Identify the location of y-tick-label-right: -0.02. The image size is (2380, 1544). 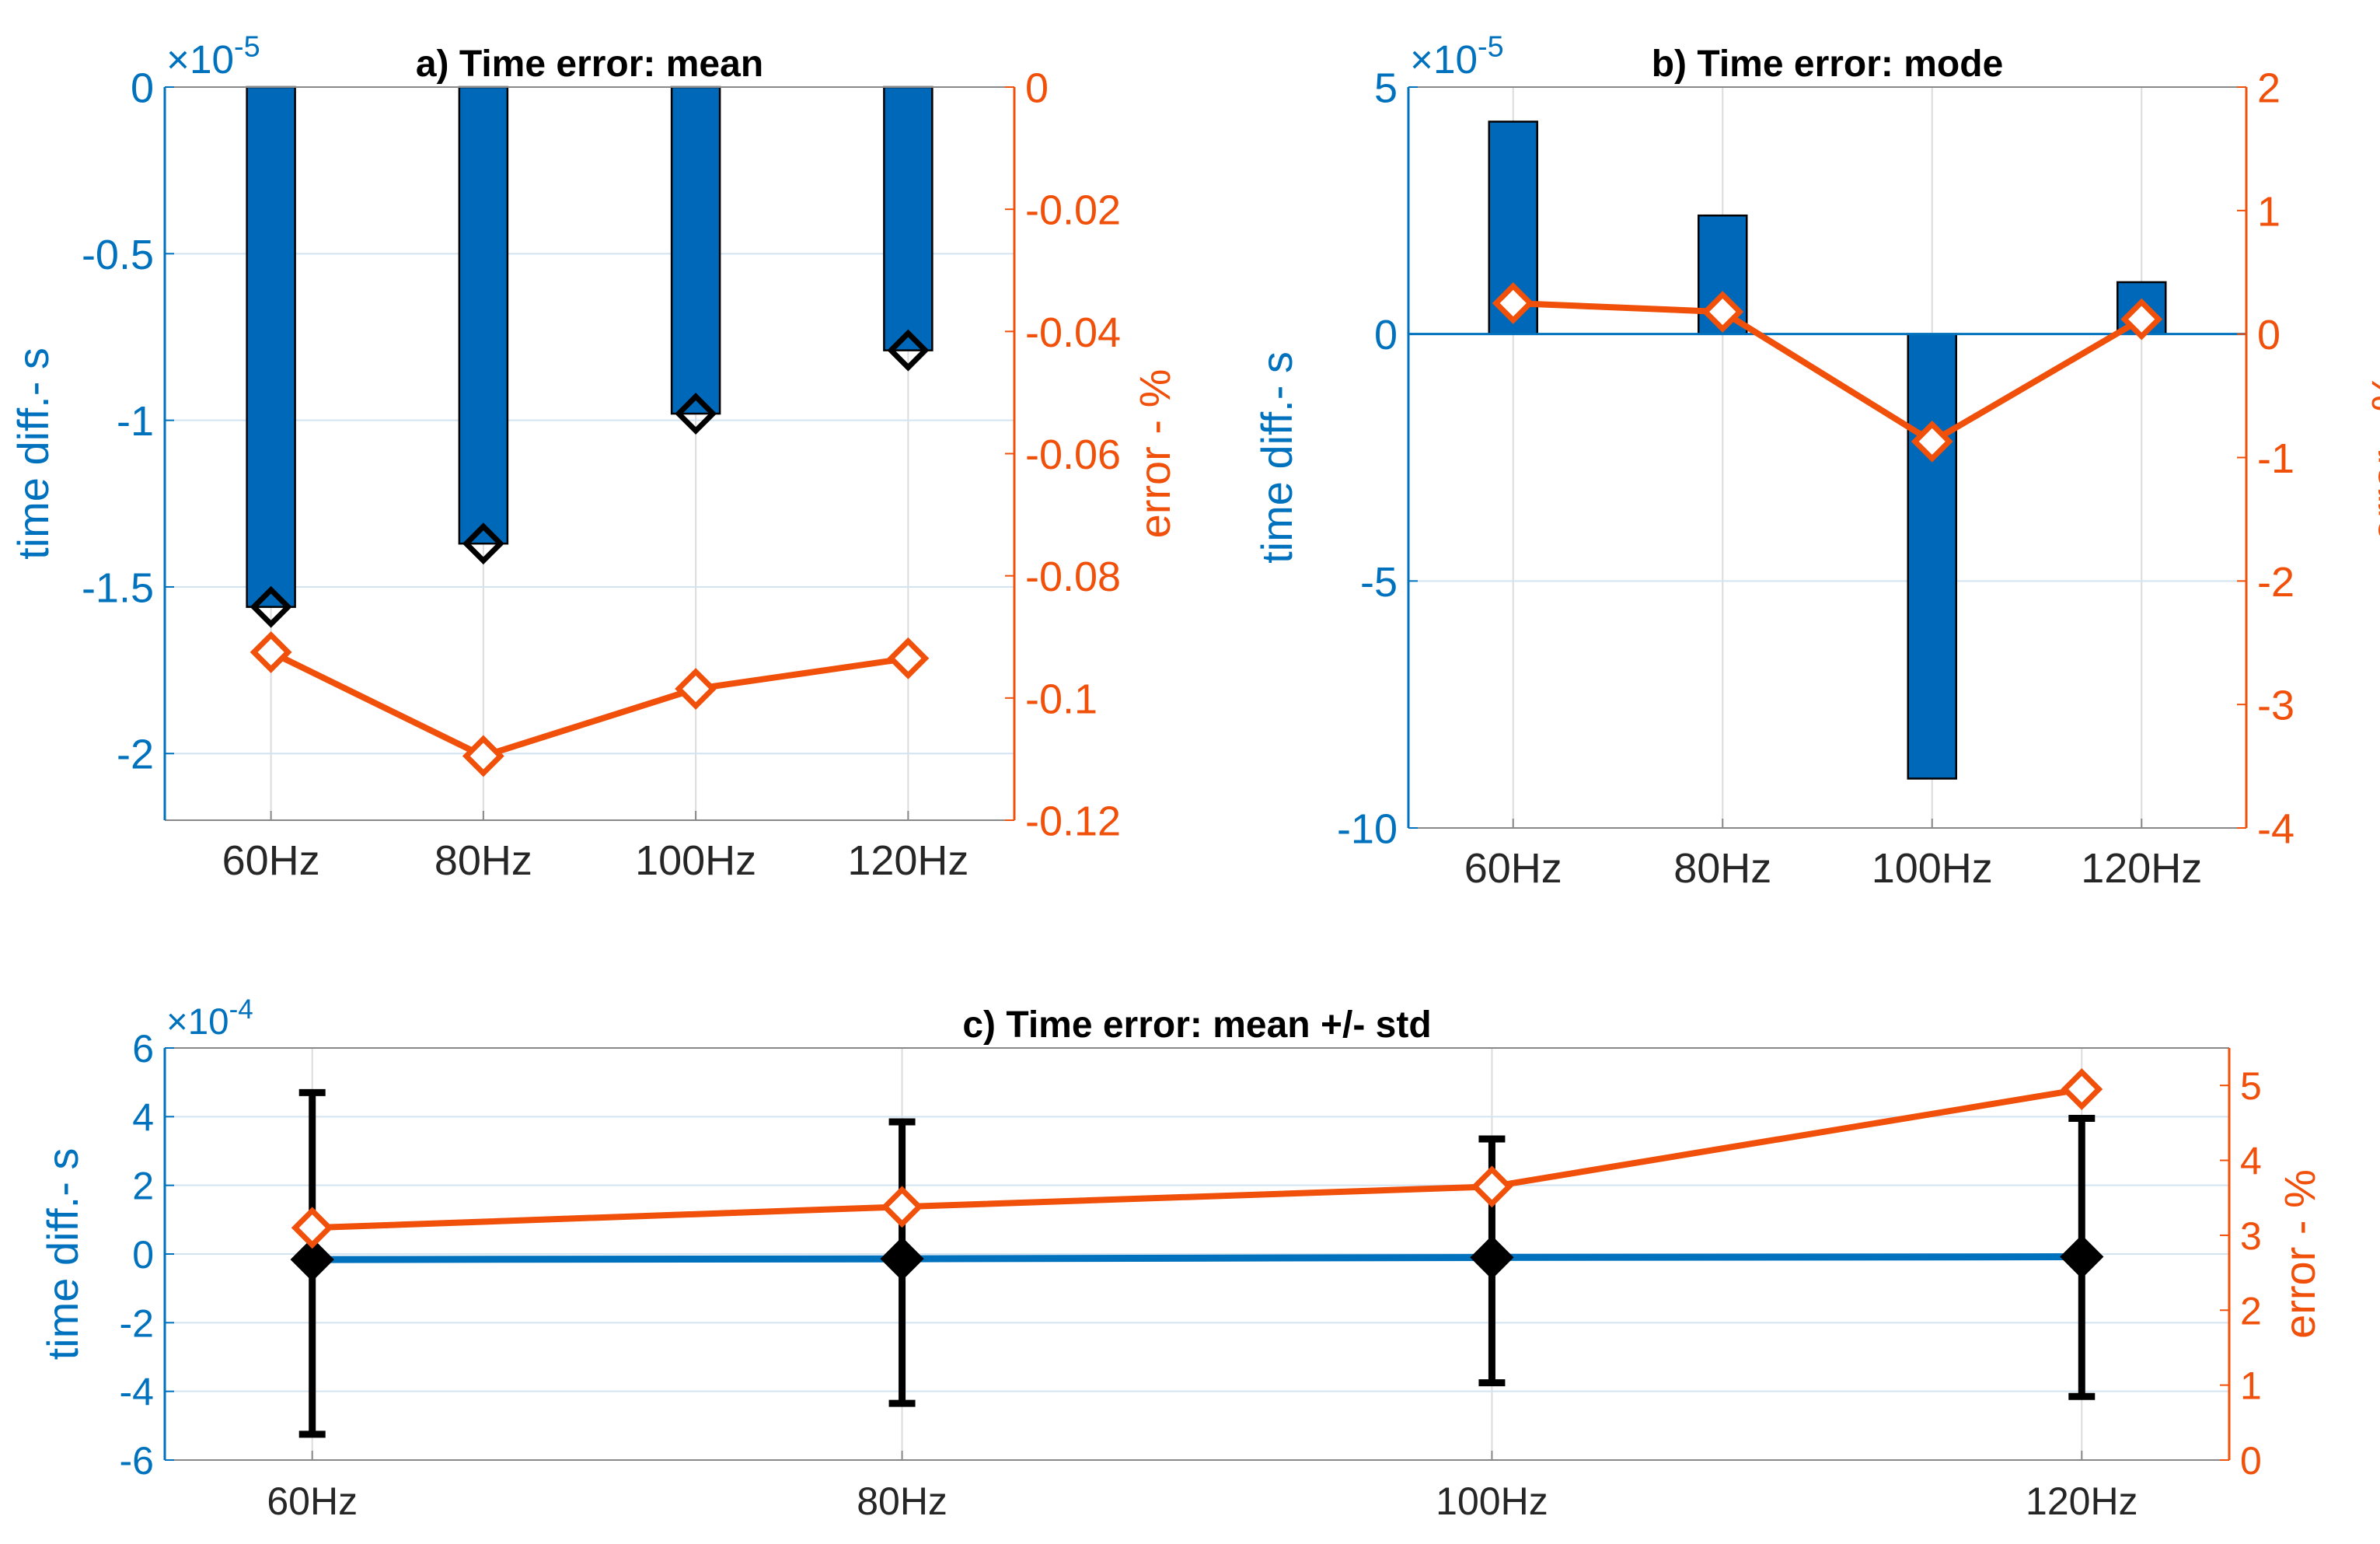
(1073, 210).